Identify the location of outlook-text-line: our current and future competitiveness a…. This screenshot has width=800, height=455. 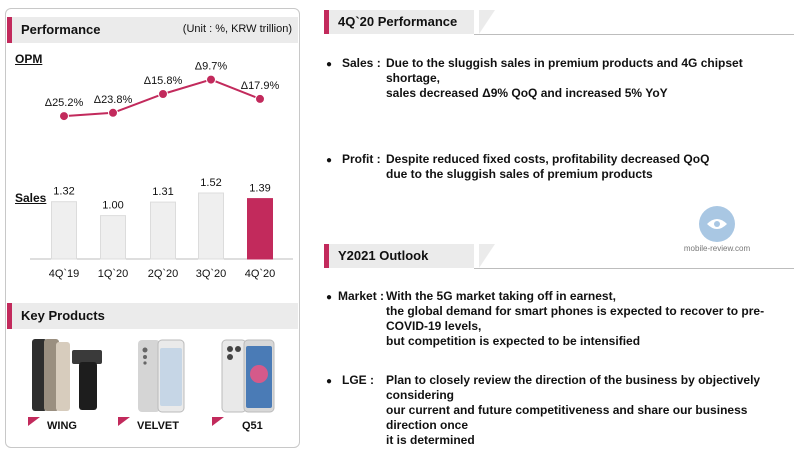
(567, 417).